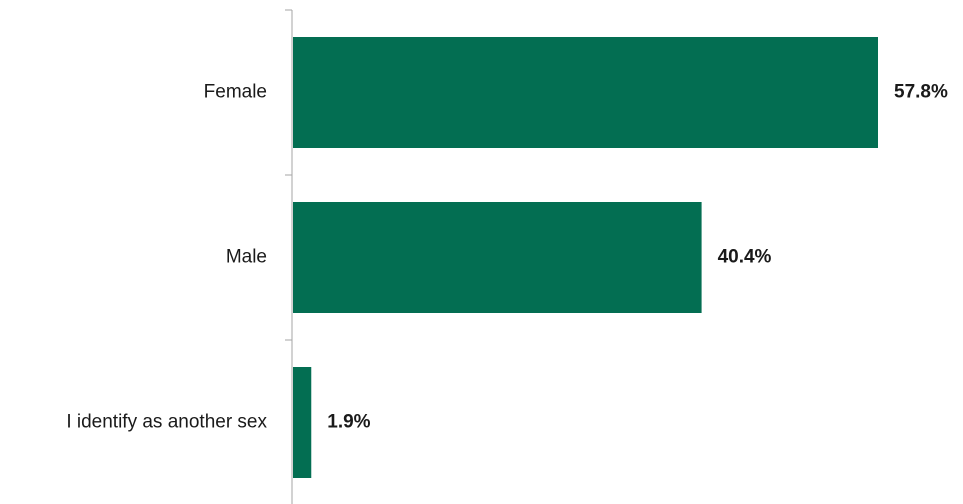 This screenshot has height=504, width=963. I want to click on value-label: 57.8%, so click(921, 92).